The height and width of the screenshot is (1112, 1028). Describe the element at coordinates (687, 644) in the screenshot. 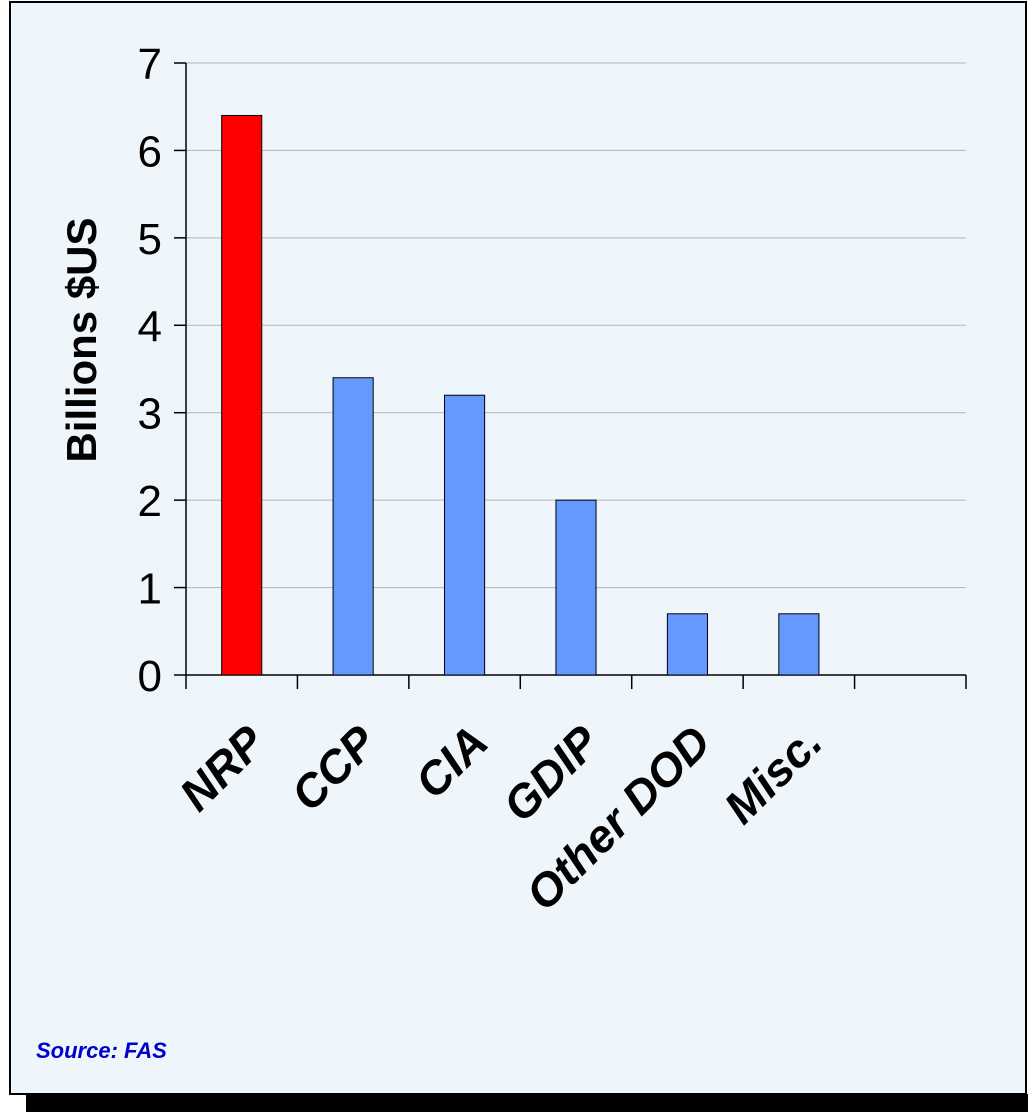

I see `bar-other-dod` at that location.